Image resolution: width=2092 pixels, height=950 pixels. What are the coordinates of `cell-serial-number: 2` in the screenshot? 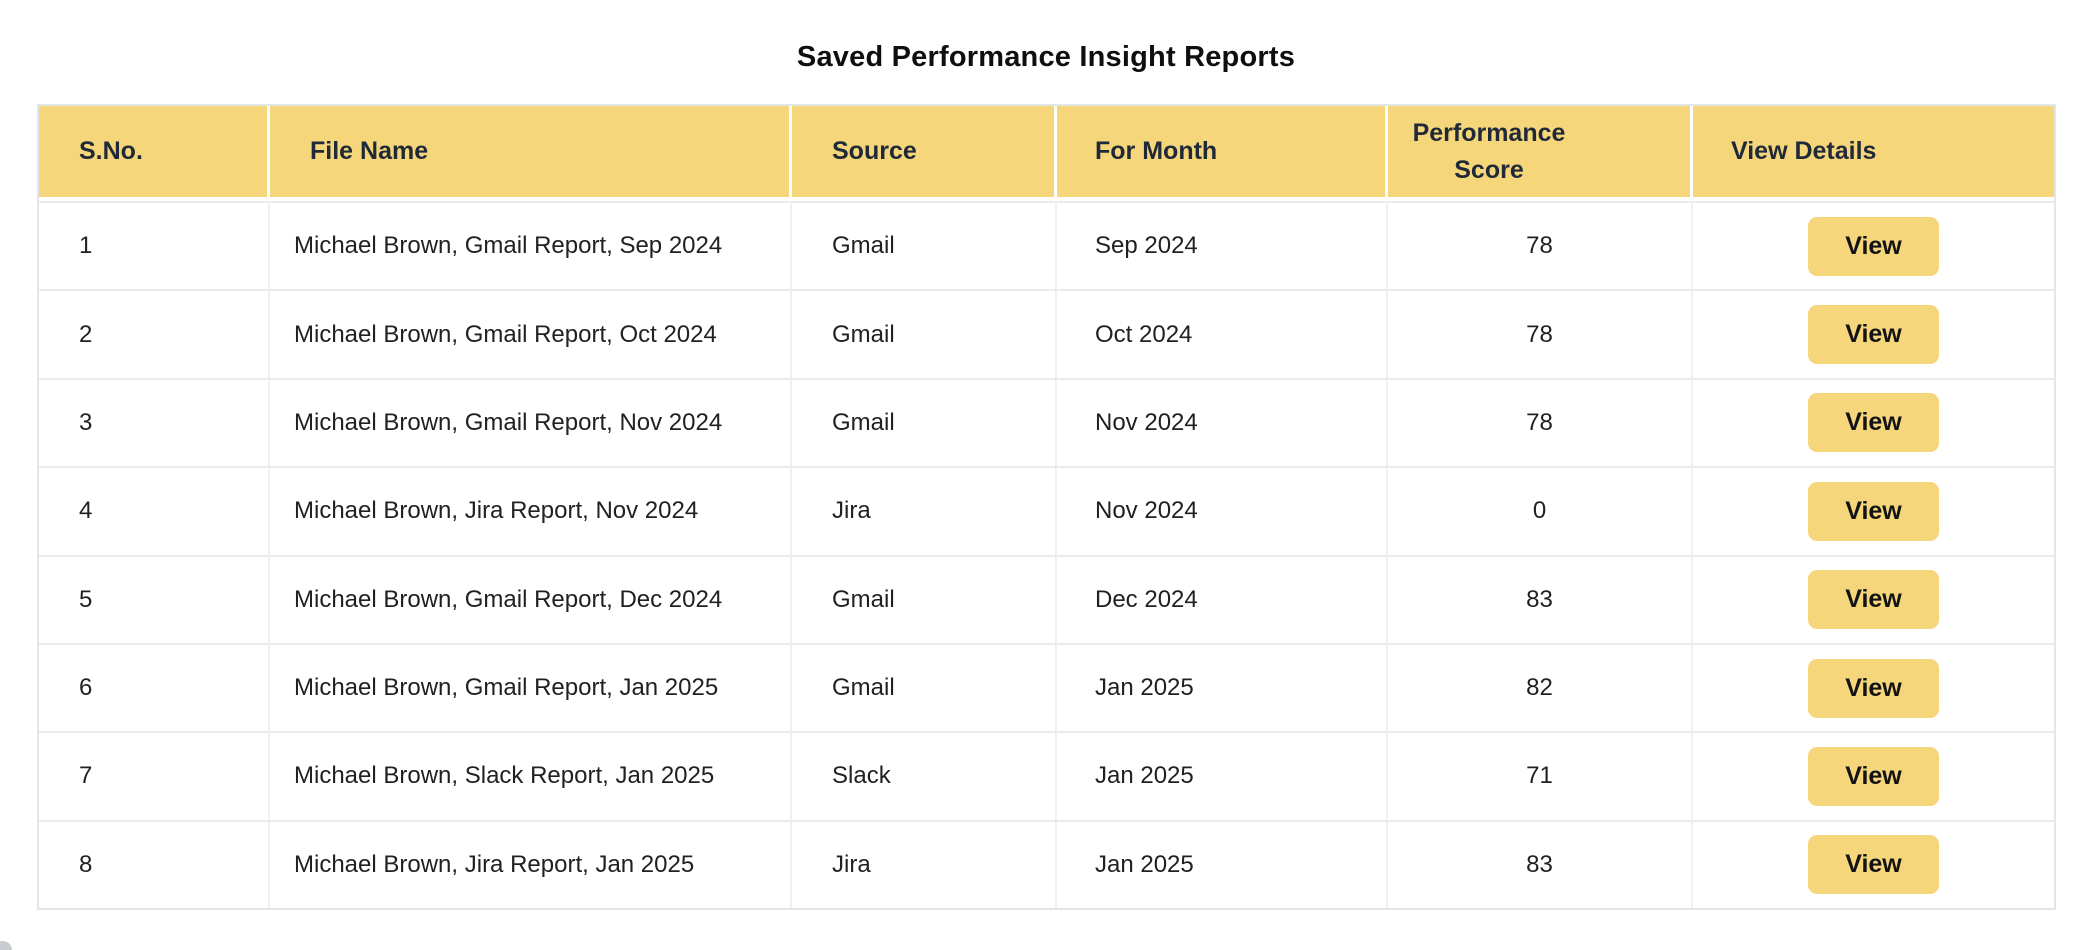 It's located at (154, 333).